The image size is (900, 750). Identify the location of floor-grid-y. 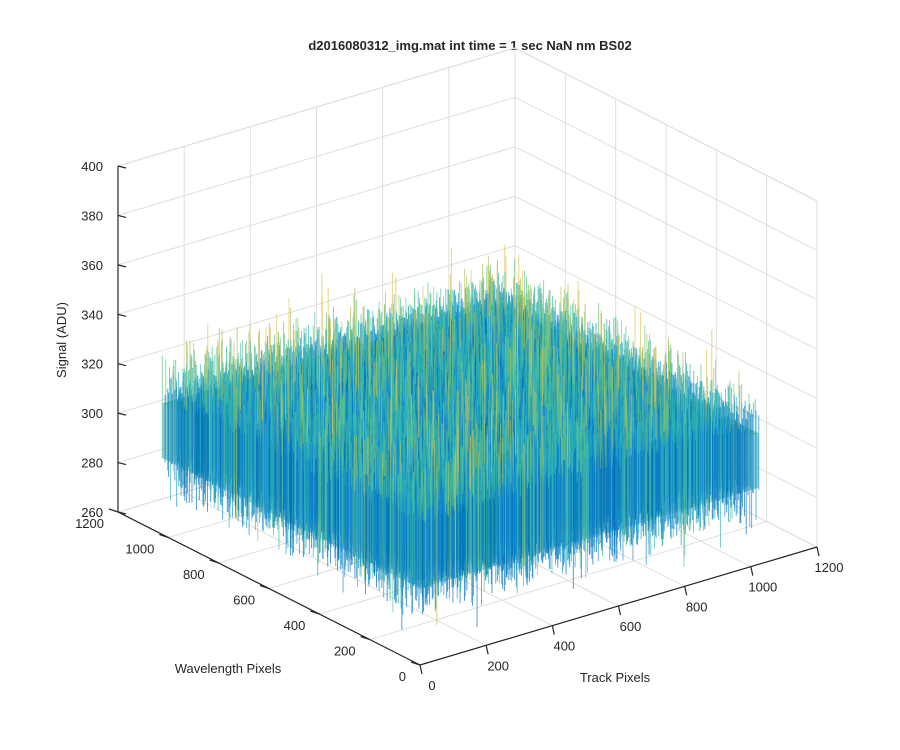
(568, 580).